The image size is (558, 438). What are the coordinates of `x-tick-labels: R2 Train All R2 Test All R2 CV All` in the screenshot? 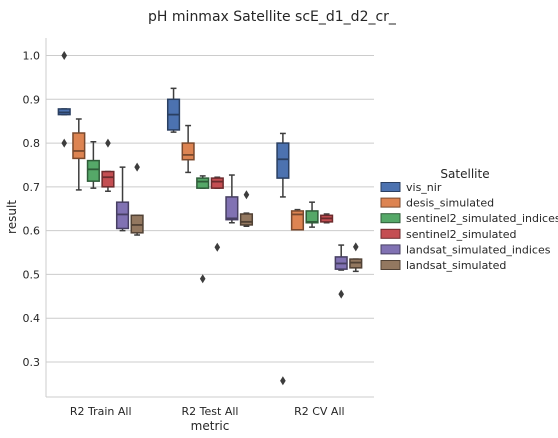 It's located at (207, 411).